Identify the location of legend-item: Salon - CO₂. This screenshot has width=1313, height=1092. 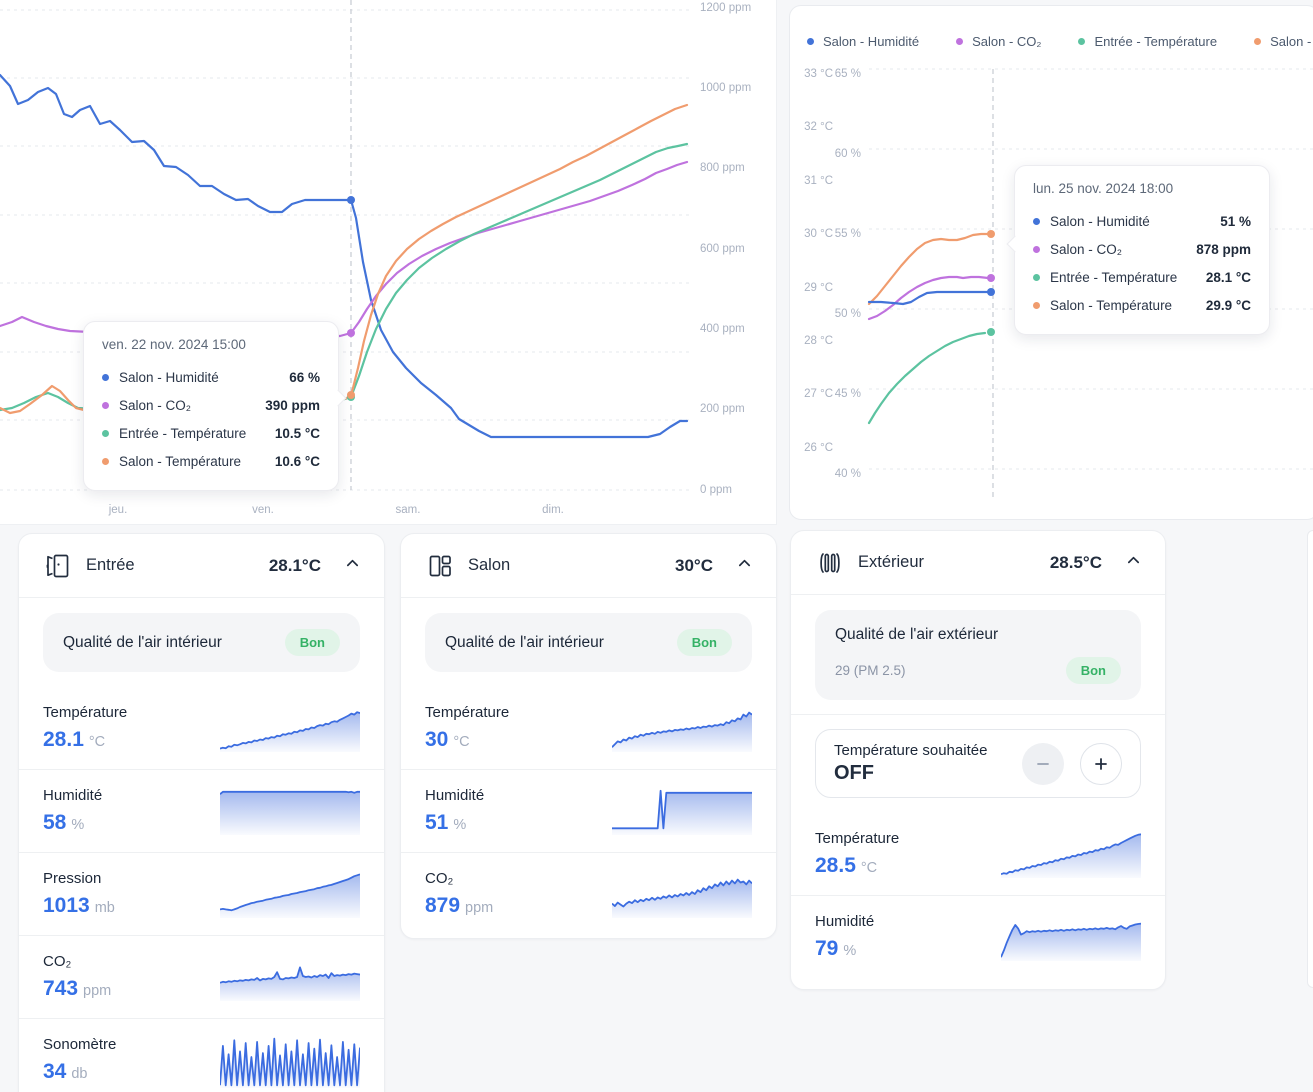
(998, 41).